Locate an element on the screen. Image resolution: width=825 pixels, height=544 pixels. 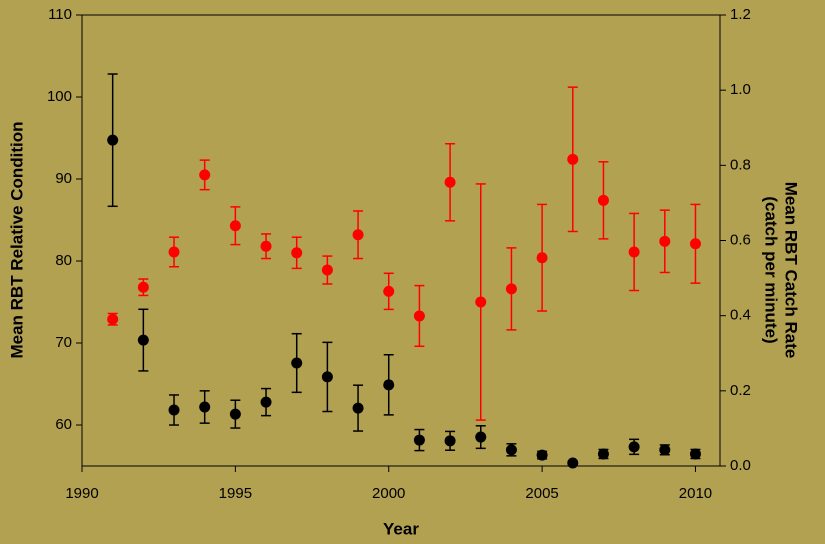
x-axis-title: Year is located at coordinates (401, 528).